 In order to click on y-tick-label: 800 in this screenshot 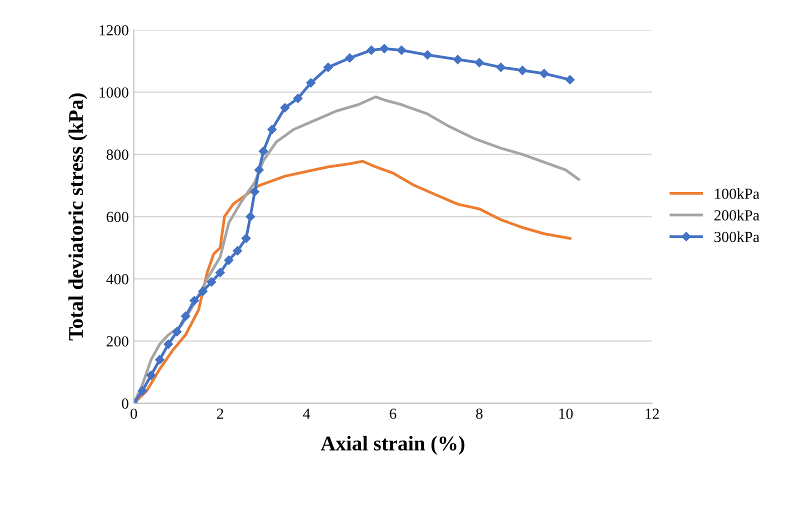, I will do `click(117, 155)`.